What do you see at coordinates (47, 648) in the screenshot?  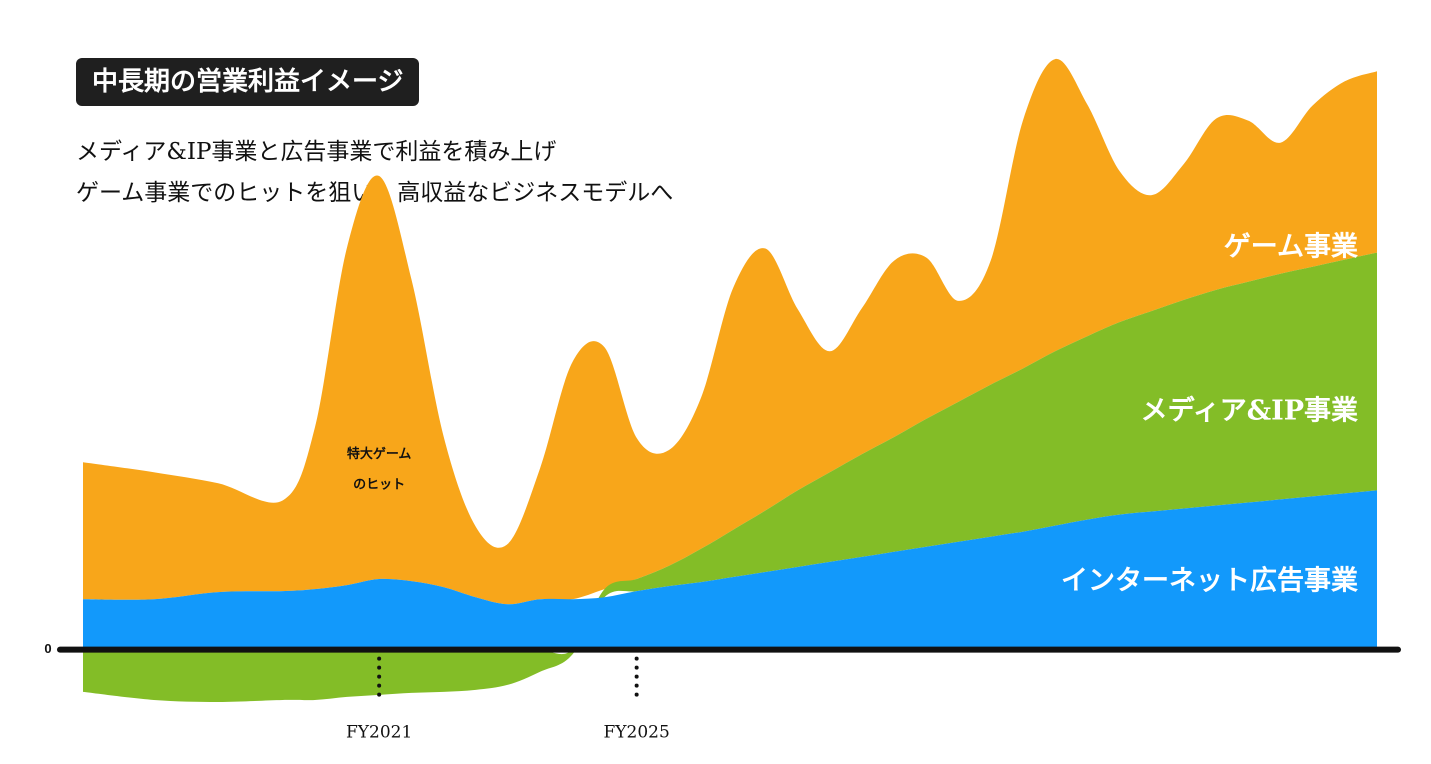 I see `zero-label: 0` at bounding box center [47, 648].